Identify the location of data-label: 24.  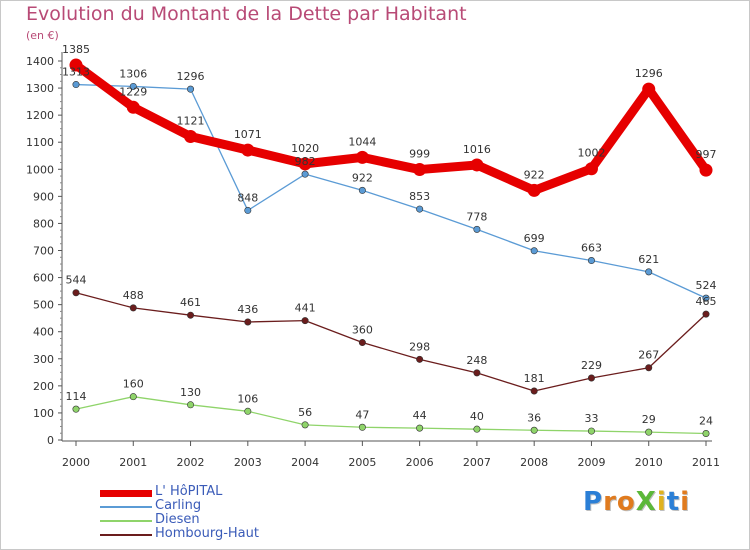
(706, 421).